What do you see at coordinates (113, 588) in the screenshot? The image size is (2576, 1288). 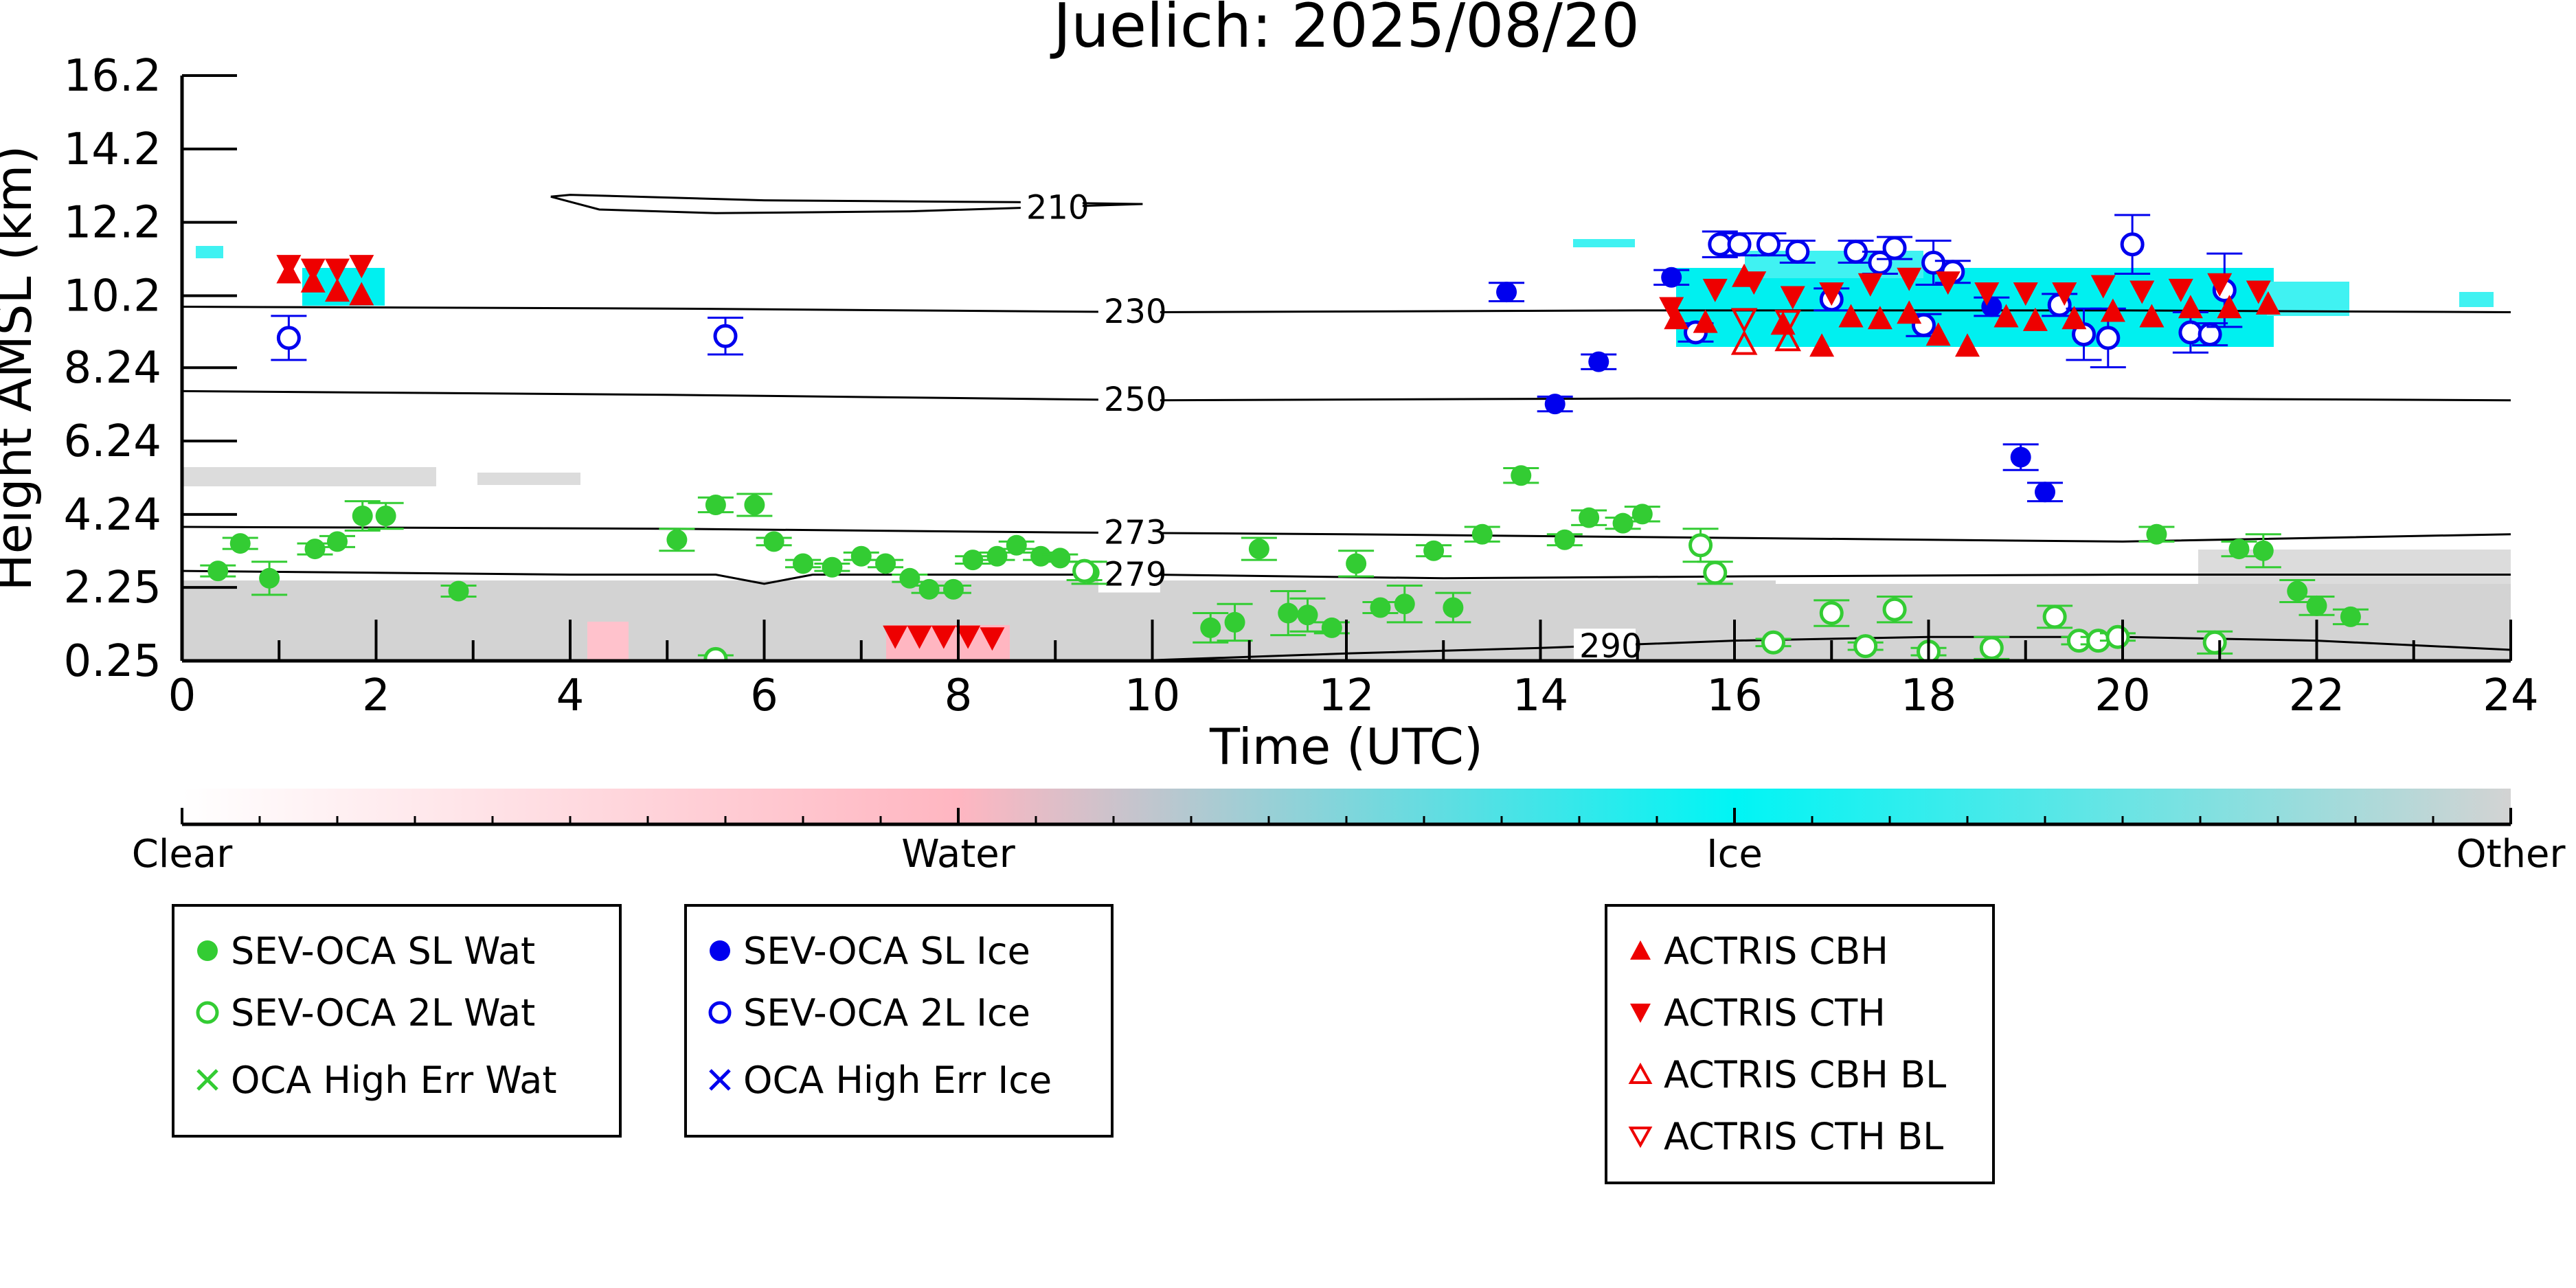 I see `y-tick-label: 2.25` at bounding box center [113, 588].